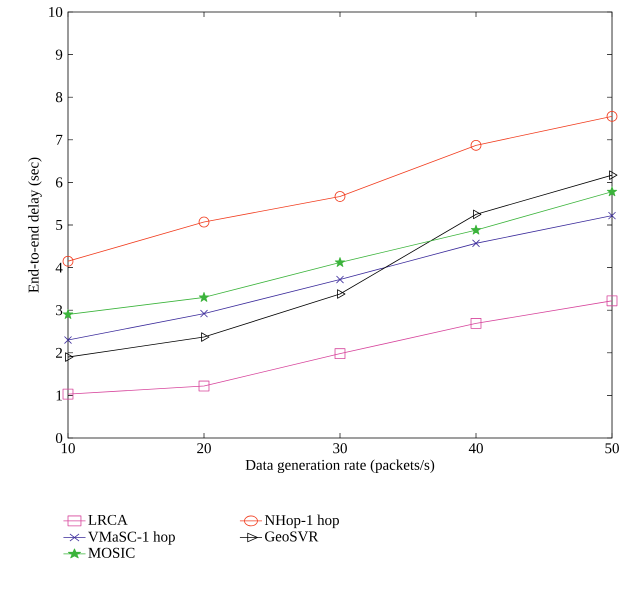  What do you see at coordinates (59, 310) in the screenshot?
I see `y-tick-label: 3` at bounding box center [59, 310].